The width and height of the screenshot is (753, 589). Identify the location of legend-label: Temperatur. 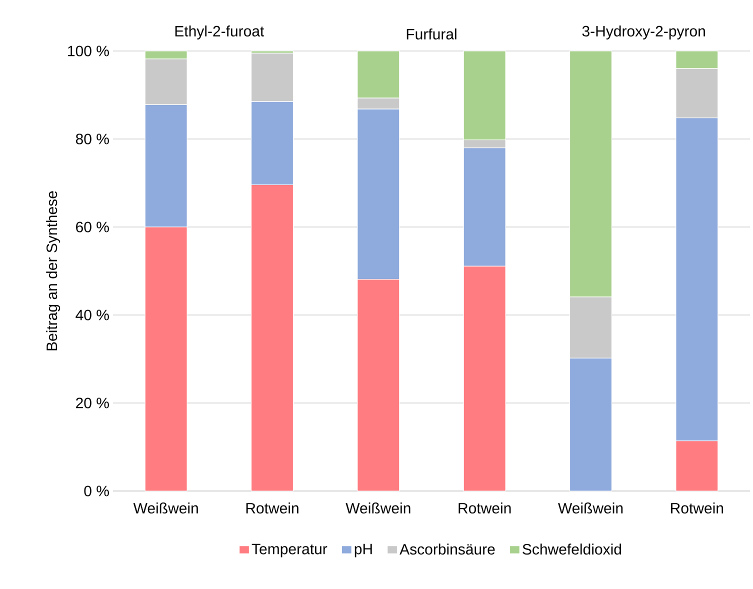
(290, 551).